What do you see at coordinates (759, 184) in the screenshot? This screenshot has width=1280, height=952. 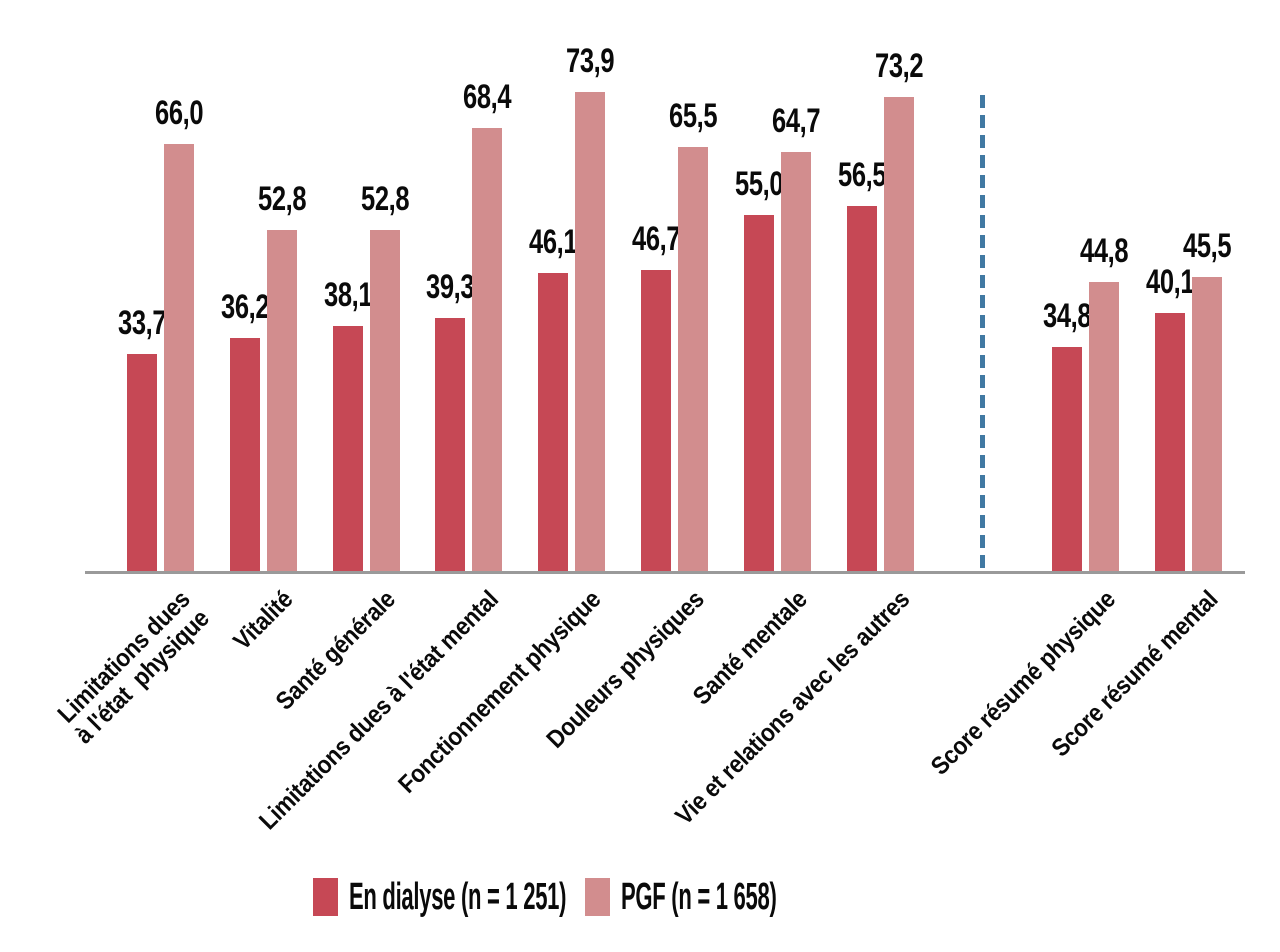 I see `value-label: 55,0` at bounding box center [759, 184].